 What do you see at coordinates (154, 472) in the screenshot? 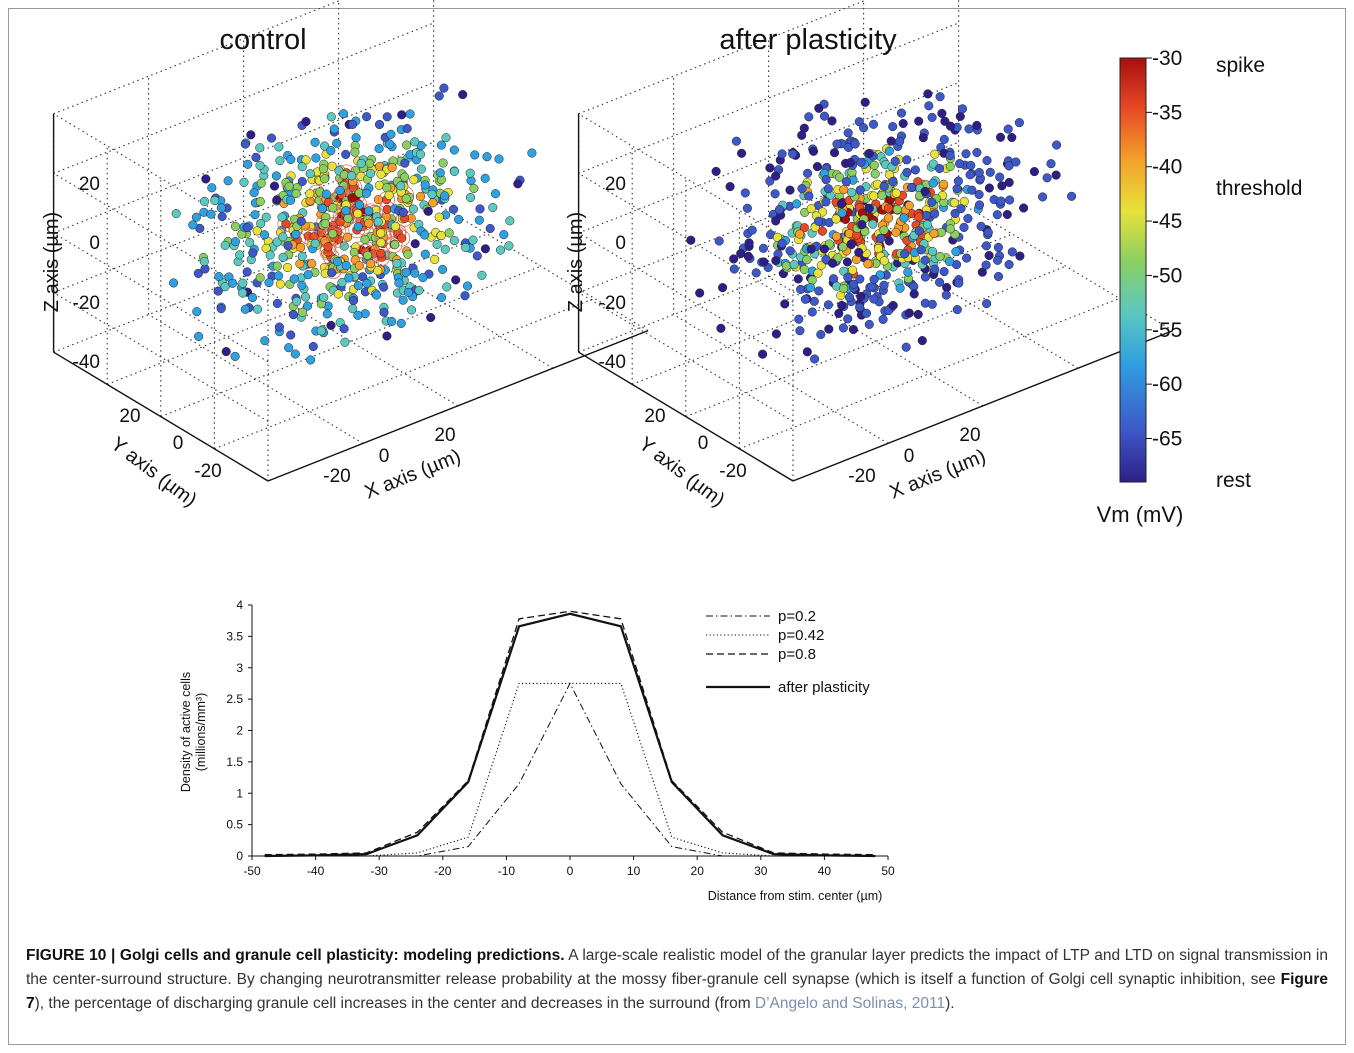
I see `y-axis-label-control: Y axis (µm)` at bounding box center [154, 472].